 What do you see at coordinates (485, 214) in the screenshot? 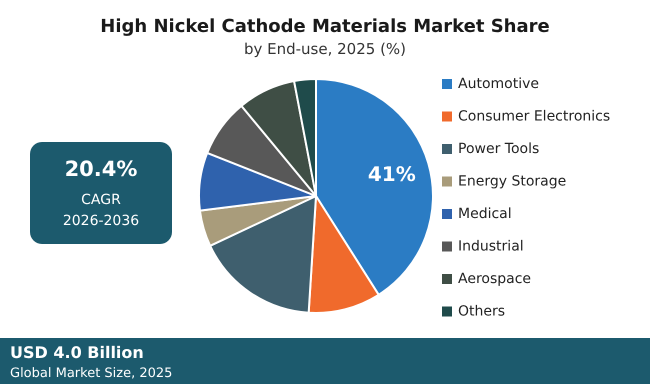
I see `legend-label: Medical` at bounding box center [485, 214].